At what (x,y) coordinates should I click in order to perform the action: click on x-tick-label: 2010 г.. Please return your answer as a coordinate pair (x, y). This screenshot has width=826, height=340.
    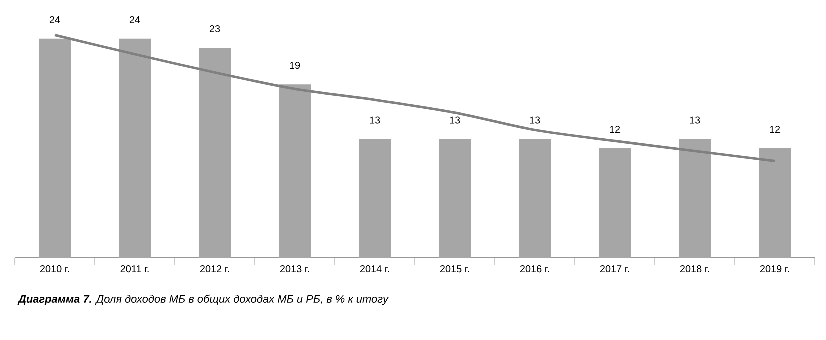
    Looking at the image, I should click on (55, 269).